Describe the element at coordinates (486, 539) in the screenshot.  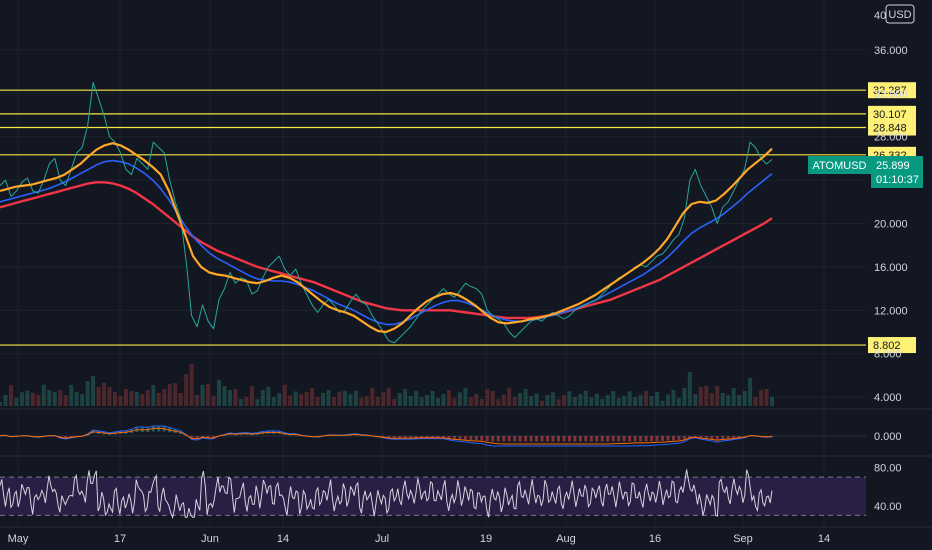
I see `time-tick-label: 19` at that location.